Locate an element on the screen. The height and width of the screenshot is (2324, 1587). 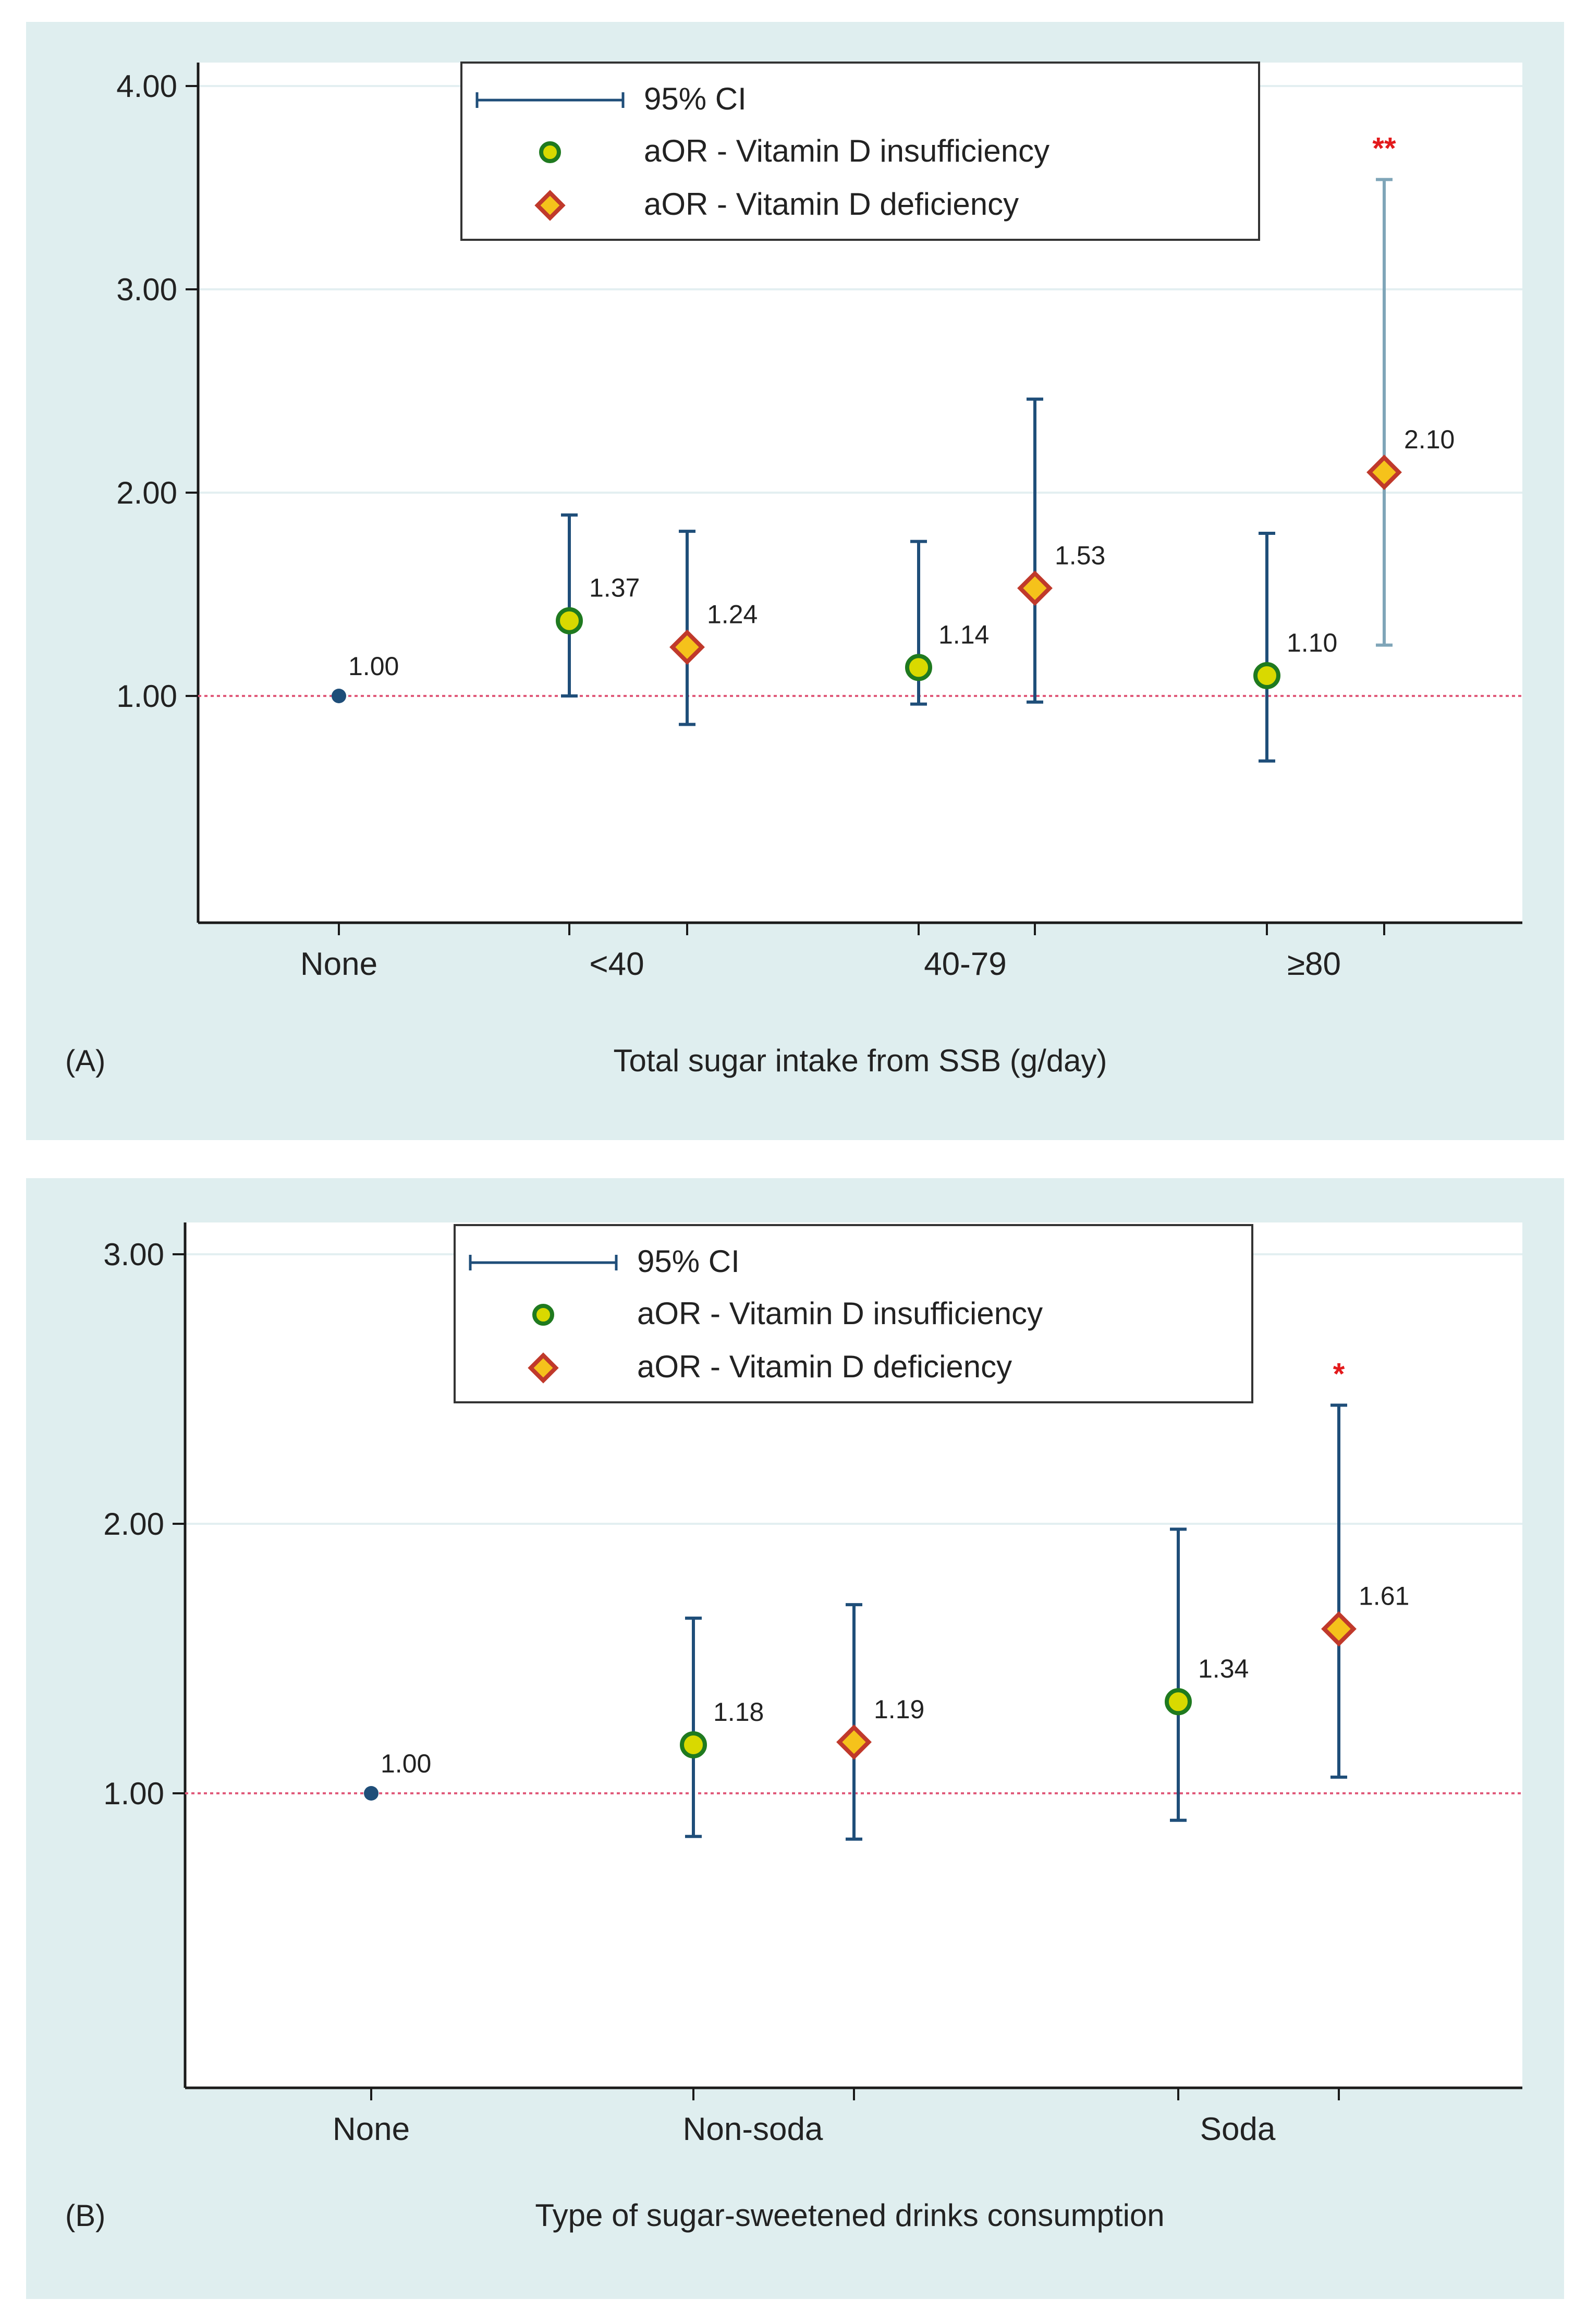
panel-a-x-ticks: None <40 40-79 ≥80 is located at coordinates (843, 952).